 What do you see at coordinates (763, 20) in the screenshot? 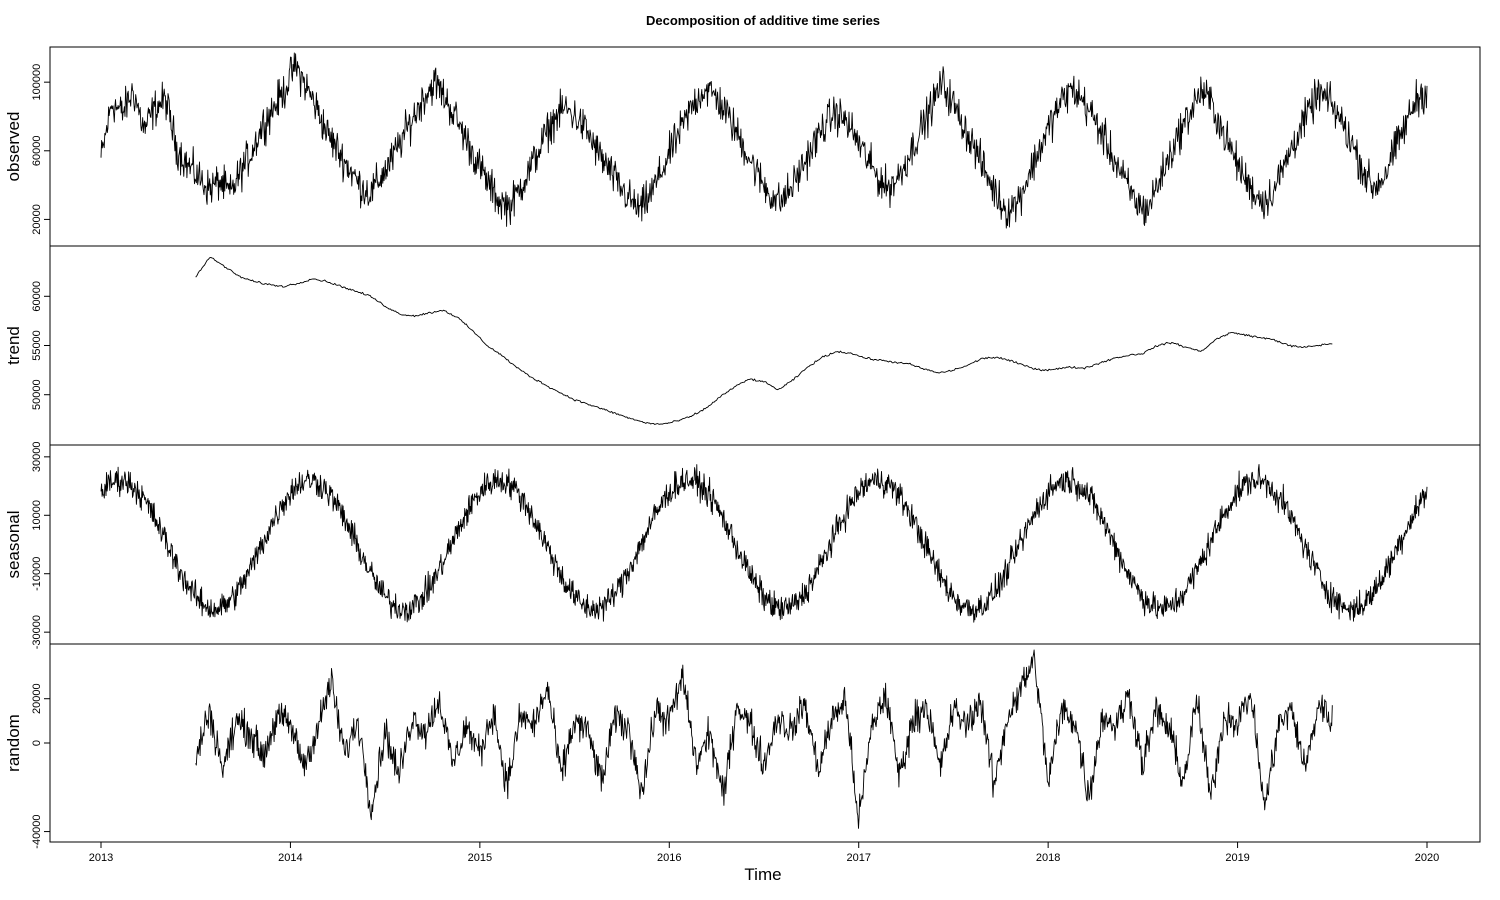
I see `chart-title: Decomposition of additive time series` at bounding box center [763, 20].